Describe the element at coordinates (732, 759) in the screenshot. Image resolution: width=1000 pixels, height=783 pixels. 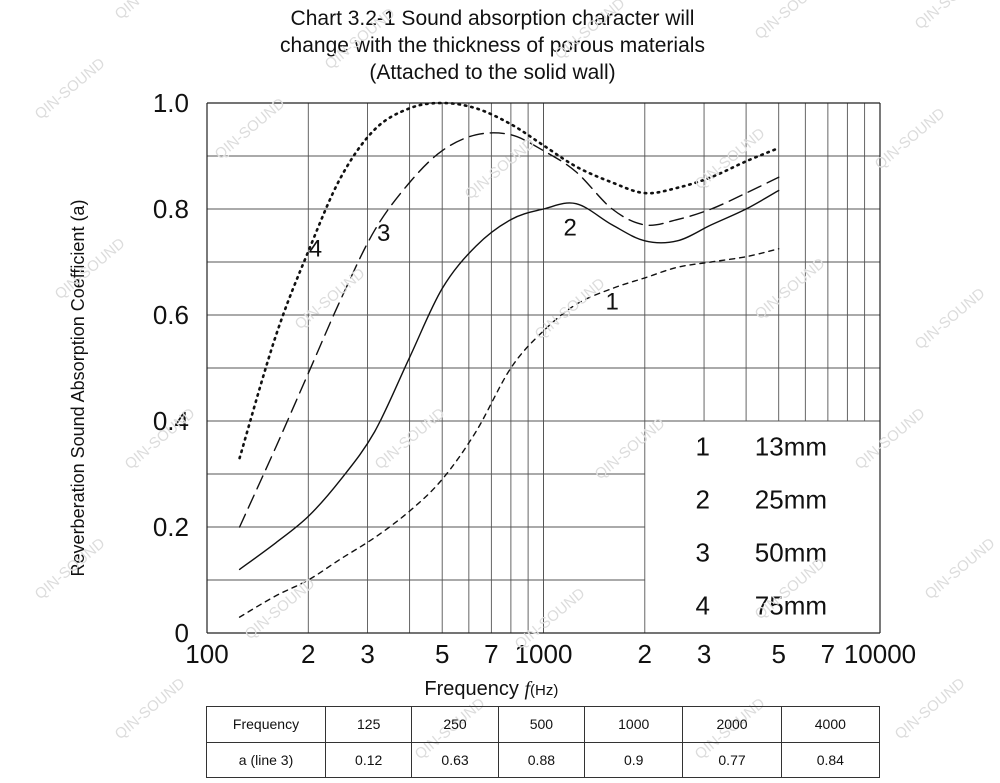
I see `table-cell-value: 0.77` at that location.